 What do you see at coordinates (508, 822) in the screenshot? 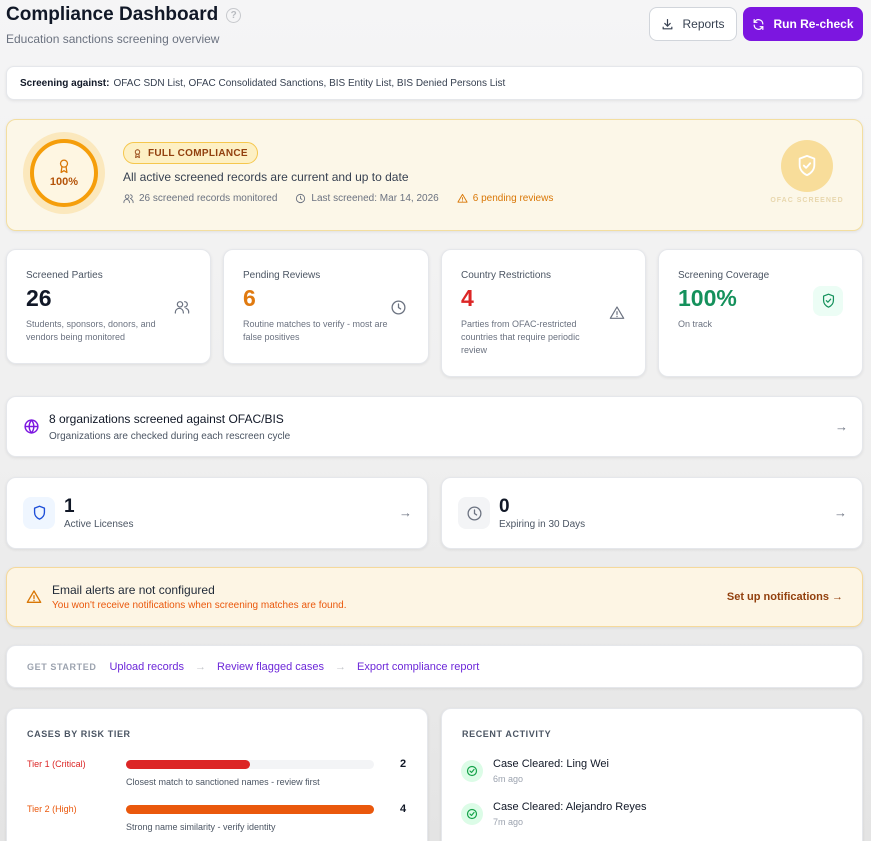
I see `activity-time: 7m ago` at bounding box center [508, 822].